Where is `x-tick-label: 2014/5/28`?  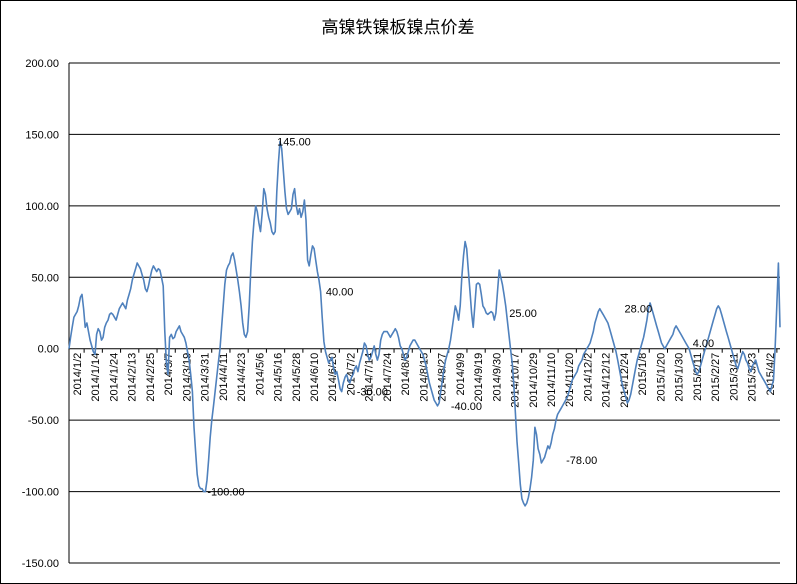 x-tick-label: 2014/5/28 is located at coordinates (297, 377).